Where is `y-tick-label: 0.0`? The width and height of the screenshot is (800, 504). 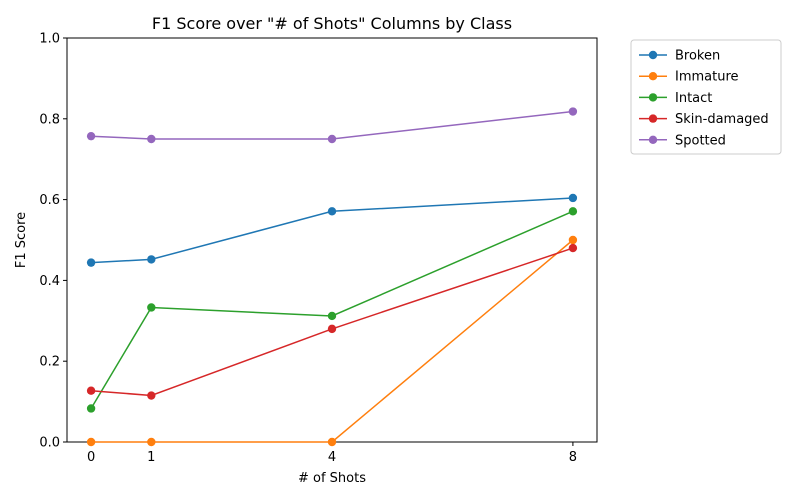
y-tick-label: 0.0 is located at coordinates (49, 443).